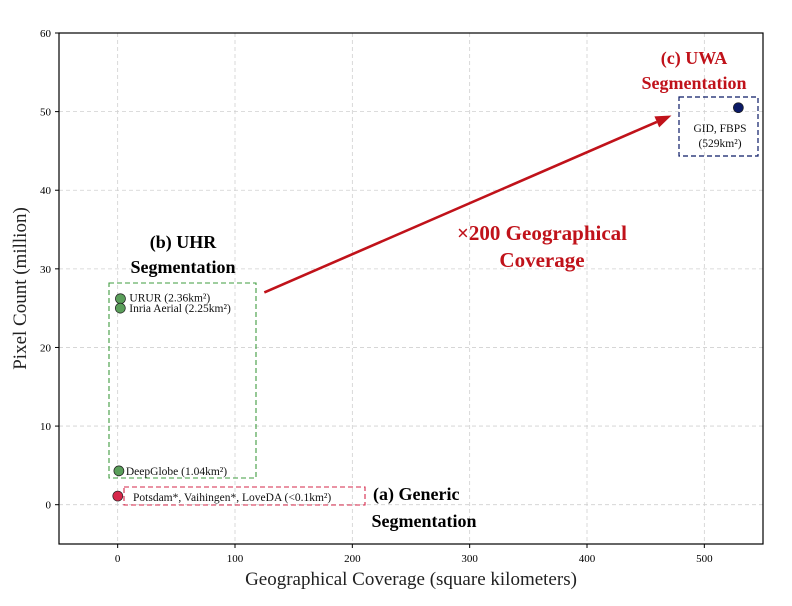 The width and height of the screenshot is (792, 606). What do you see at coordinates (232, 498) in the screenshot?
I see `point-label-potsdam: Potsdam*, Vaihingen*, LoveDA (<0.1km²)` at bounding box center [232, 498].